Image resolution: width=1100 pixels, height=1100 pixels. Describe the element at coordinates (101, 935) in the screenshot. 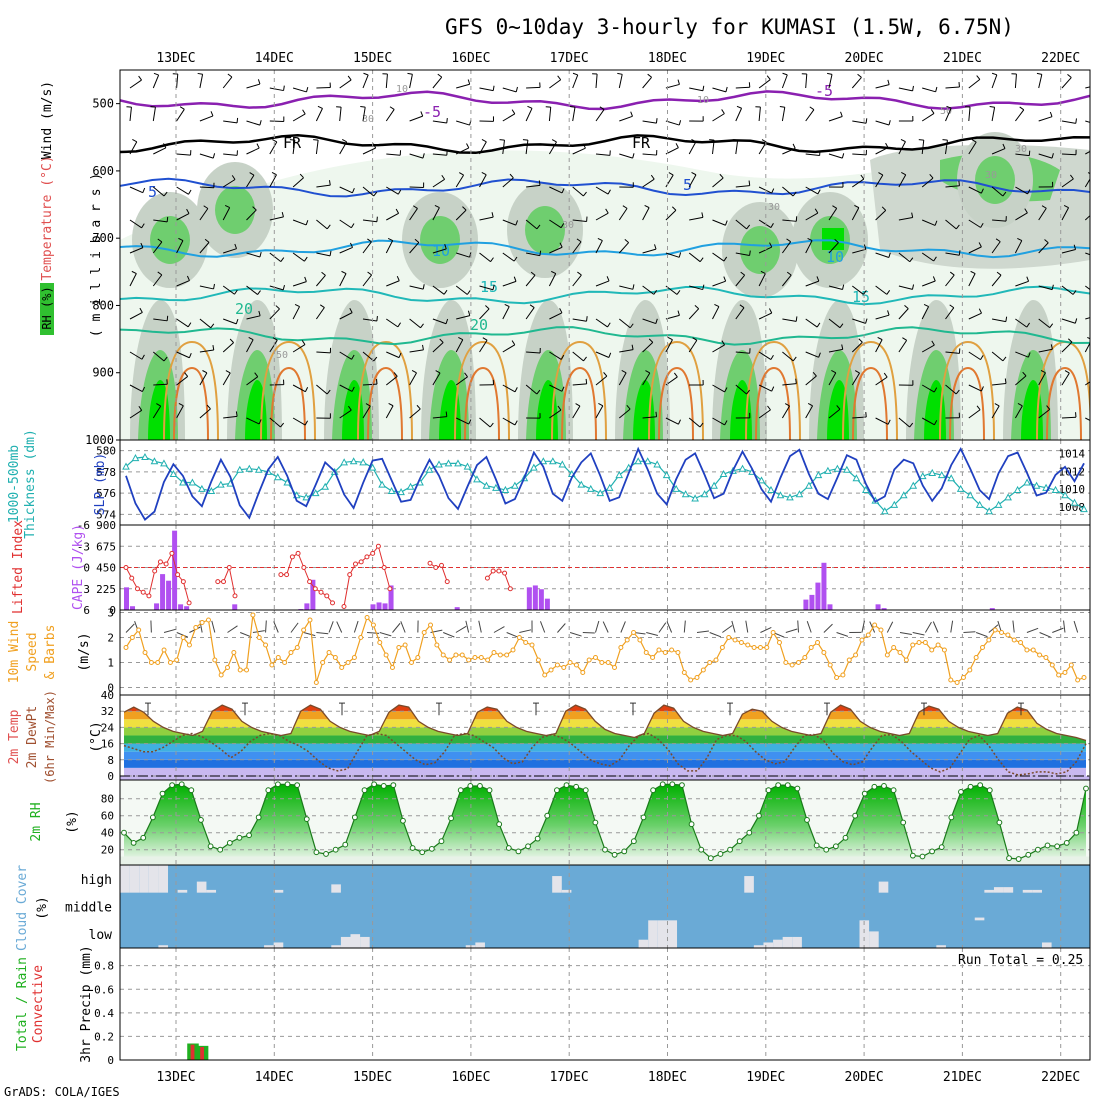

I see `cloud-level-label: low` at that location.